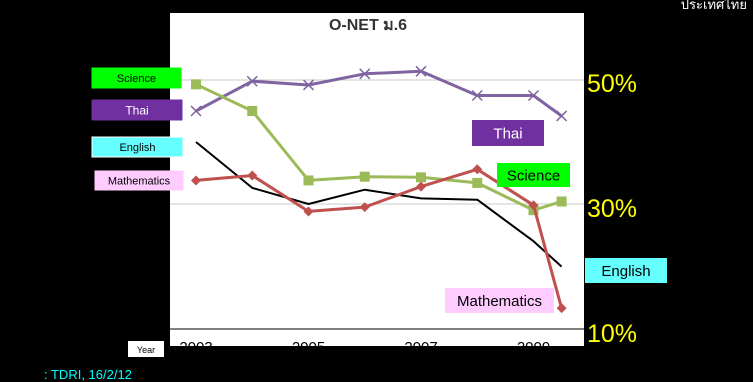 The image size is (753, 382). Describe the element at coordinates (308, 347) in the screenshot. I see `x-tick-label: 2005` at that location.